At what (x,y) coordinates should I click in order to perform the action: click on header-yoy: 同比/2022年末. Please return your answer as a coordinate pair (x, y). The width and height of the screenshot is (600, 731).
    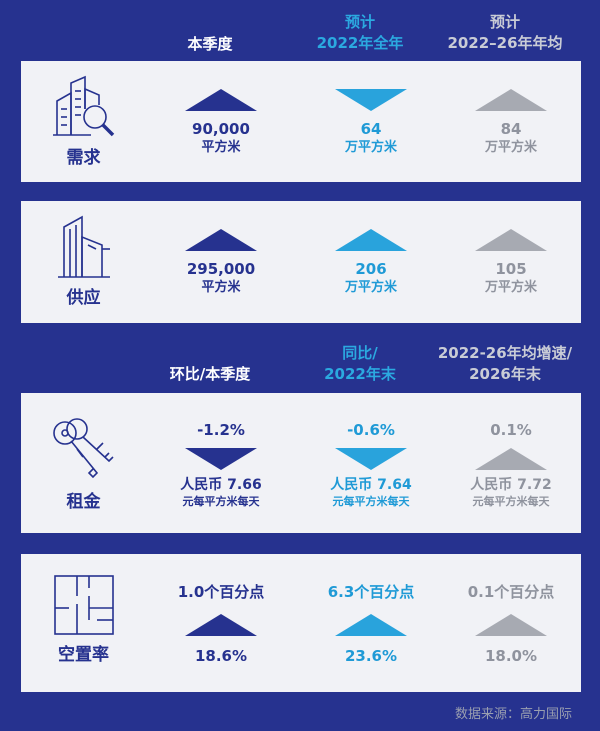
    Looking at the image, I should click on (360, 363).